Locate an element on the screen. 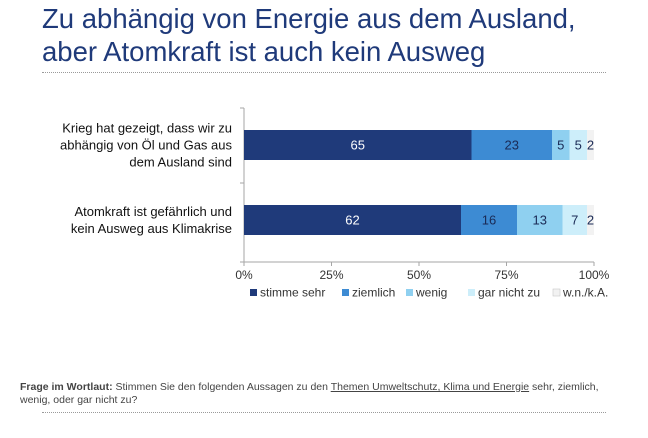 This screenshot has height=438, width=648. bar-value-label-1-2: 13 is located at coordinates (540, 220).